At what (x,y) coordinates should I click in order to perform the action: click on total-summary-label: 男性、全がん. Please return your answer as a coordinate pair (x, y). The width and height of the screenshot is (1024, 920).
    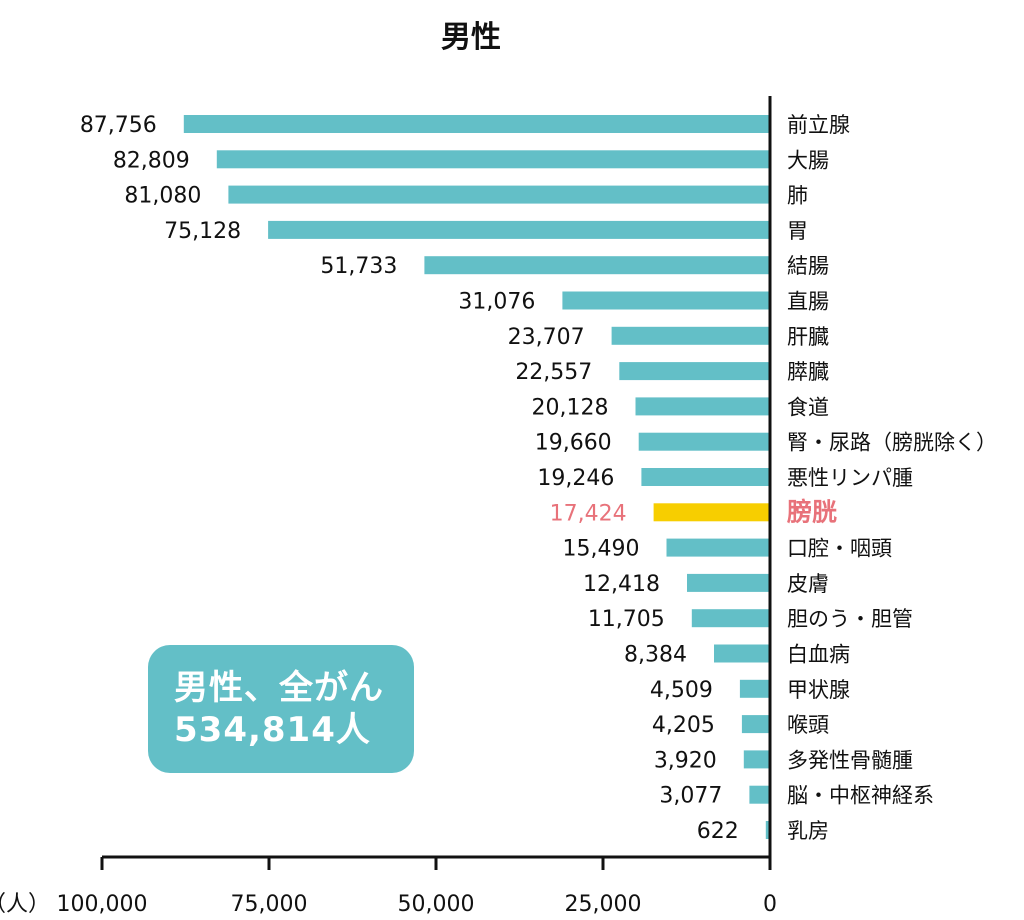
    Looking at the image, I should click on (279, 688).